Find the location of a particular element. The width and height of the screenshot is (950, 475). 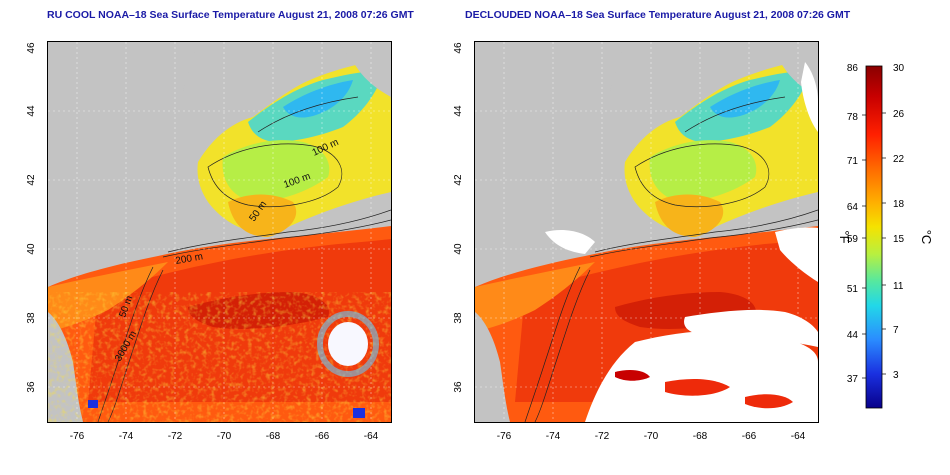

right-y-ticks: 36 38 40 42 44 46 is located at coordinates (458, 217).